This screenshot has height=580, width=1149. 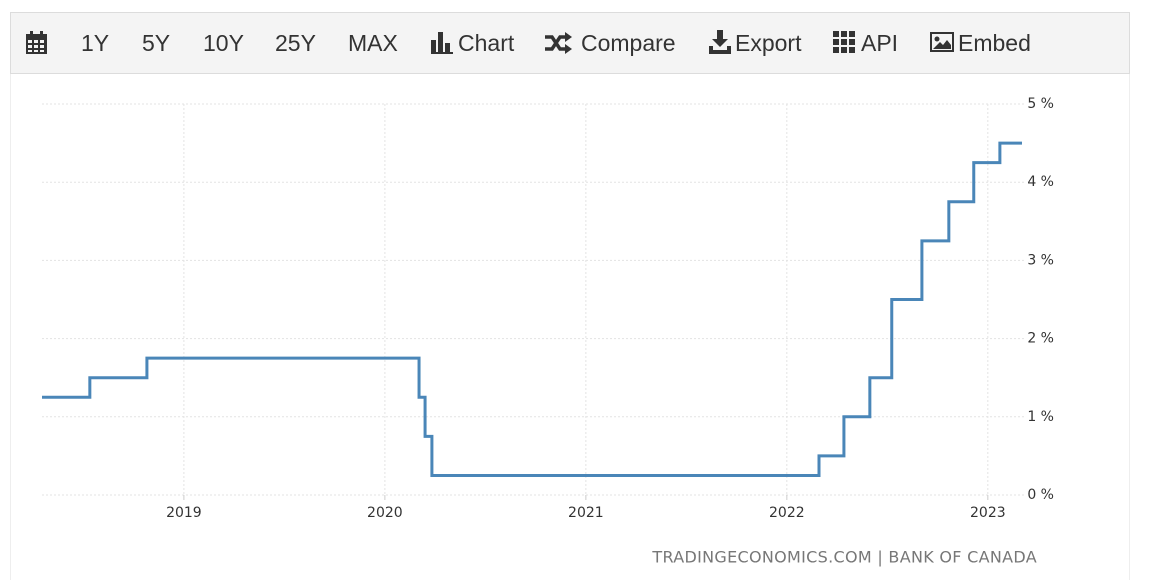 What do you see at coordinates (994, 43) in the screenshot?
I see `embed-button: Embed` at bounding box center [994, 43].